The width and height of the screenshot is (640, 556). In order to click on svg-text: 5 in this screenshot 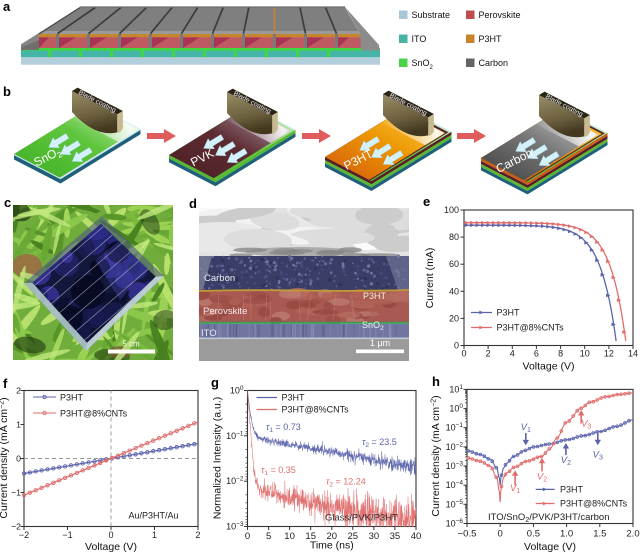, I will do `click(268, 536)`.